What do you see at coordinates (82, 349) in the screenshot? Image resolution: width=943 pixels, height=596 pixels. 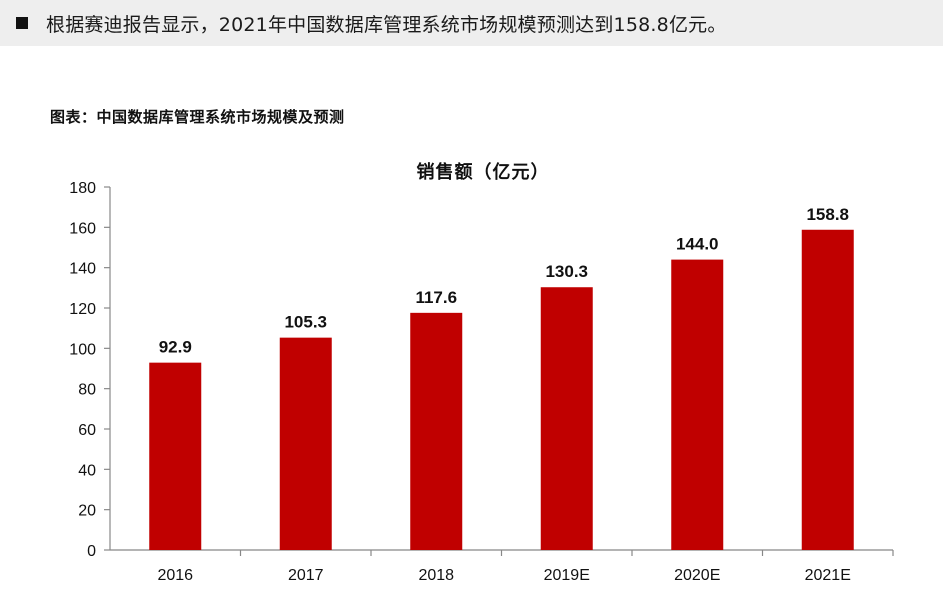 I see `y-tick-label: 100` at bounding box center [82, 349].